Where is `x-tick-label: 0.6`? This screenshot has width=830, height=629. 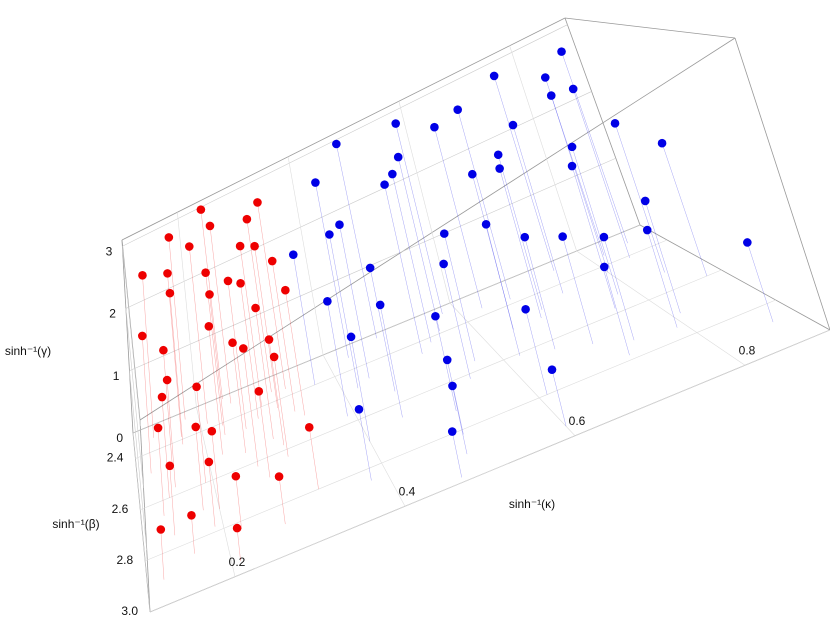
x-tick-label: 0.6 is located at coordinates (577, 421).